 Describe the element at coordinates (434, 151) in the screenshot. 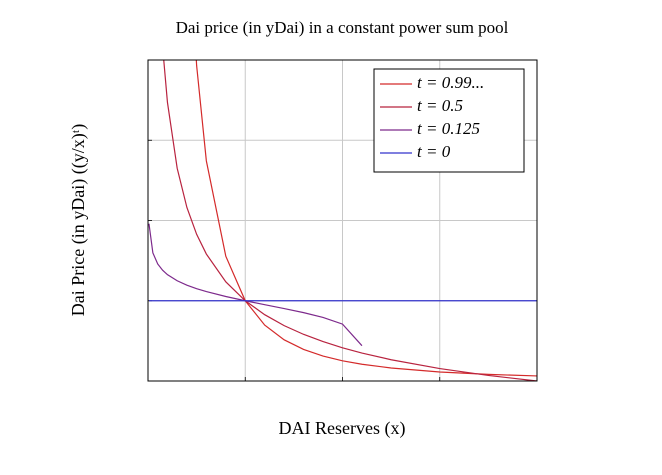

I see `legend-text: t = 0` at that location.